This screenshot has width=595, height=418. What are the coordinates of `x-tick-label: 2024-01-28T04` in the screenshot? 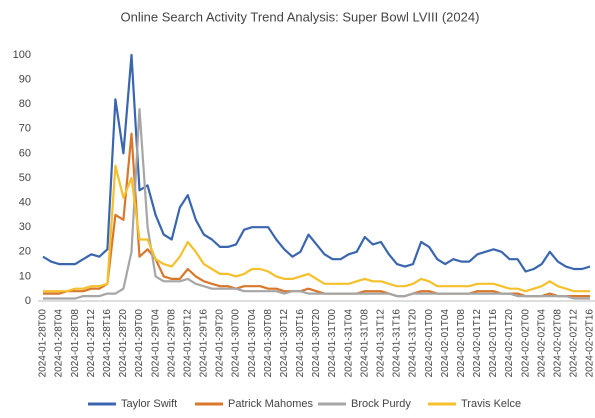 It's located at (59, 343).